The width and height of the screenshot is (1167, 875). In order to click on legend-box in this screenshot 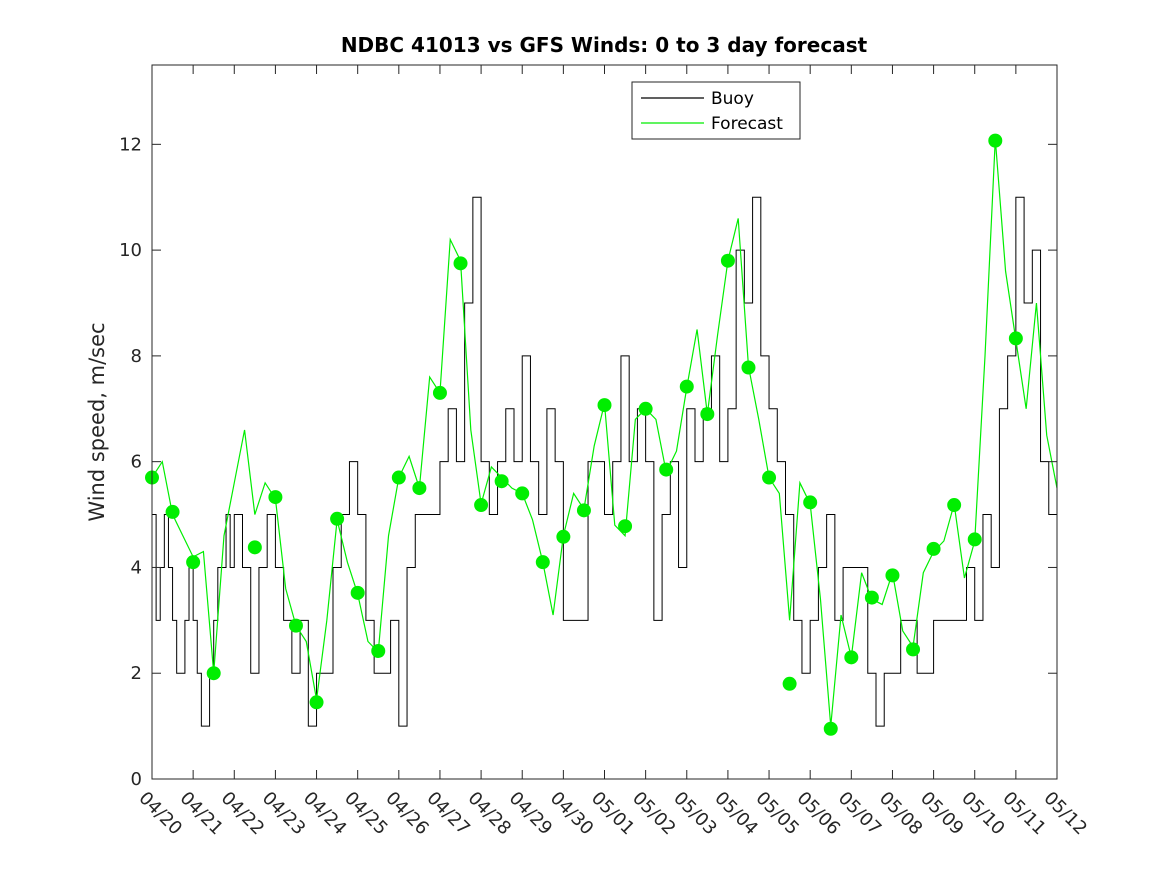, I will do `click(716, 110)`.